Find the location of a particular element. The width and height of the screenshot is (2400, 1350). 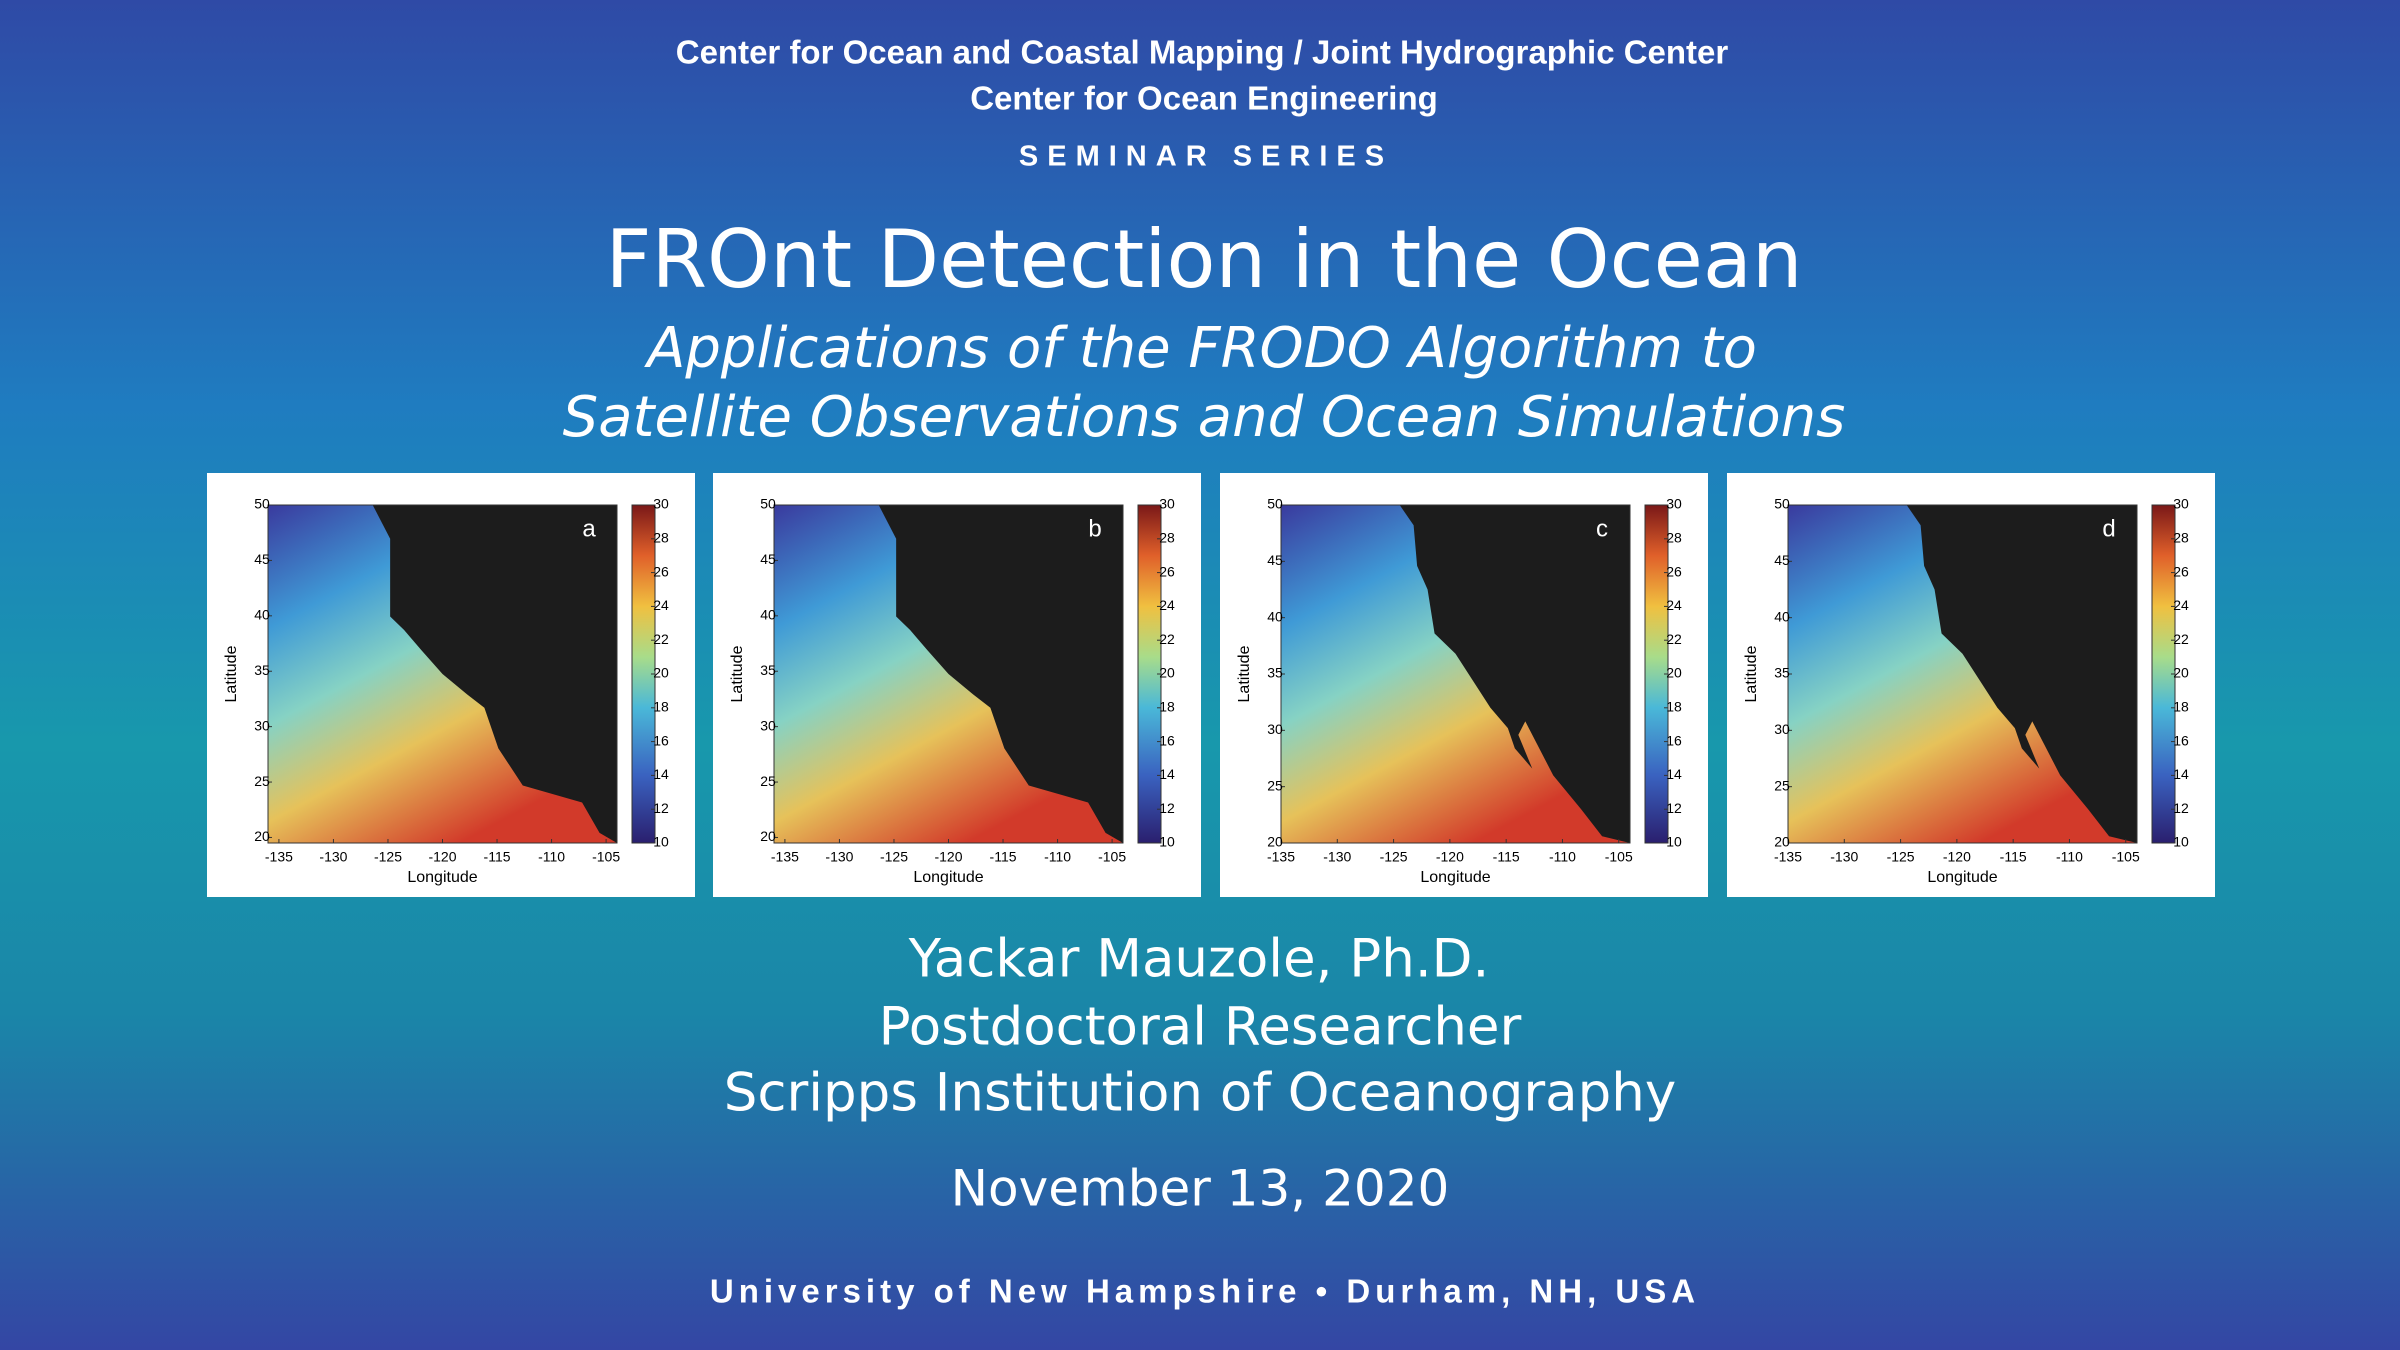

x-tick-label: -115 is located at coordinates (2013, 857).